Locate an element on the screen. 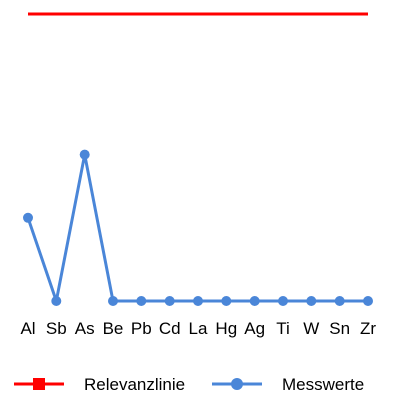 The width and height of the screenshot is (396, 396). data-point-messwerte-pb is located at coordinates (141, 301).